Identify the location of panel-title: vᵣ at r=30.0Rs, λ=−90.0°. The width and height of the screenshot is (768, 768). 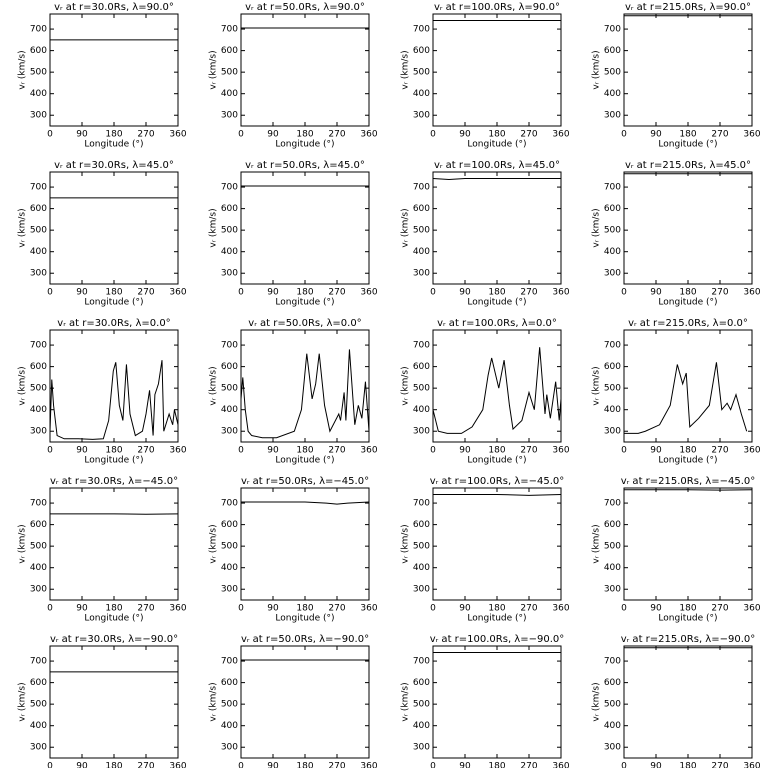
(114, 639).